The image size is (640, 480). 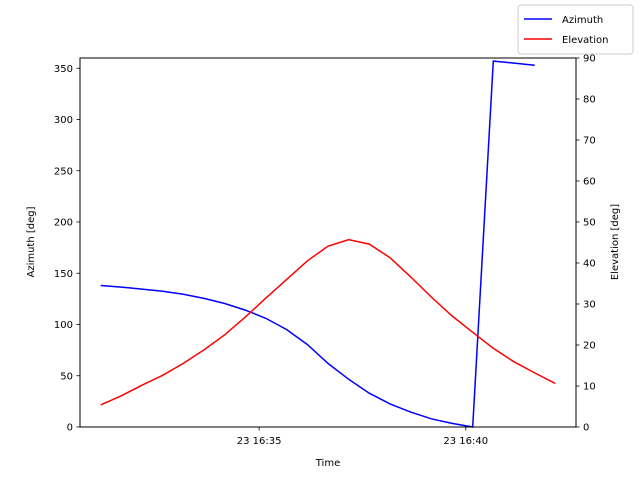 I want to click on legend: Azimuth Elevation, so click(x=575, y=29).